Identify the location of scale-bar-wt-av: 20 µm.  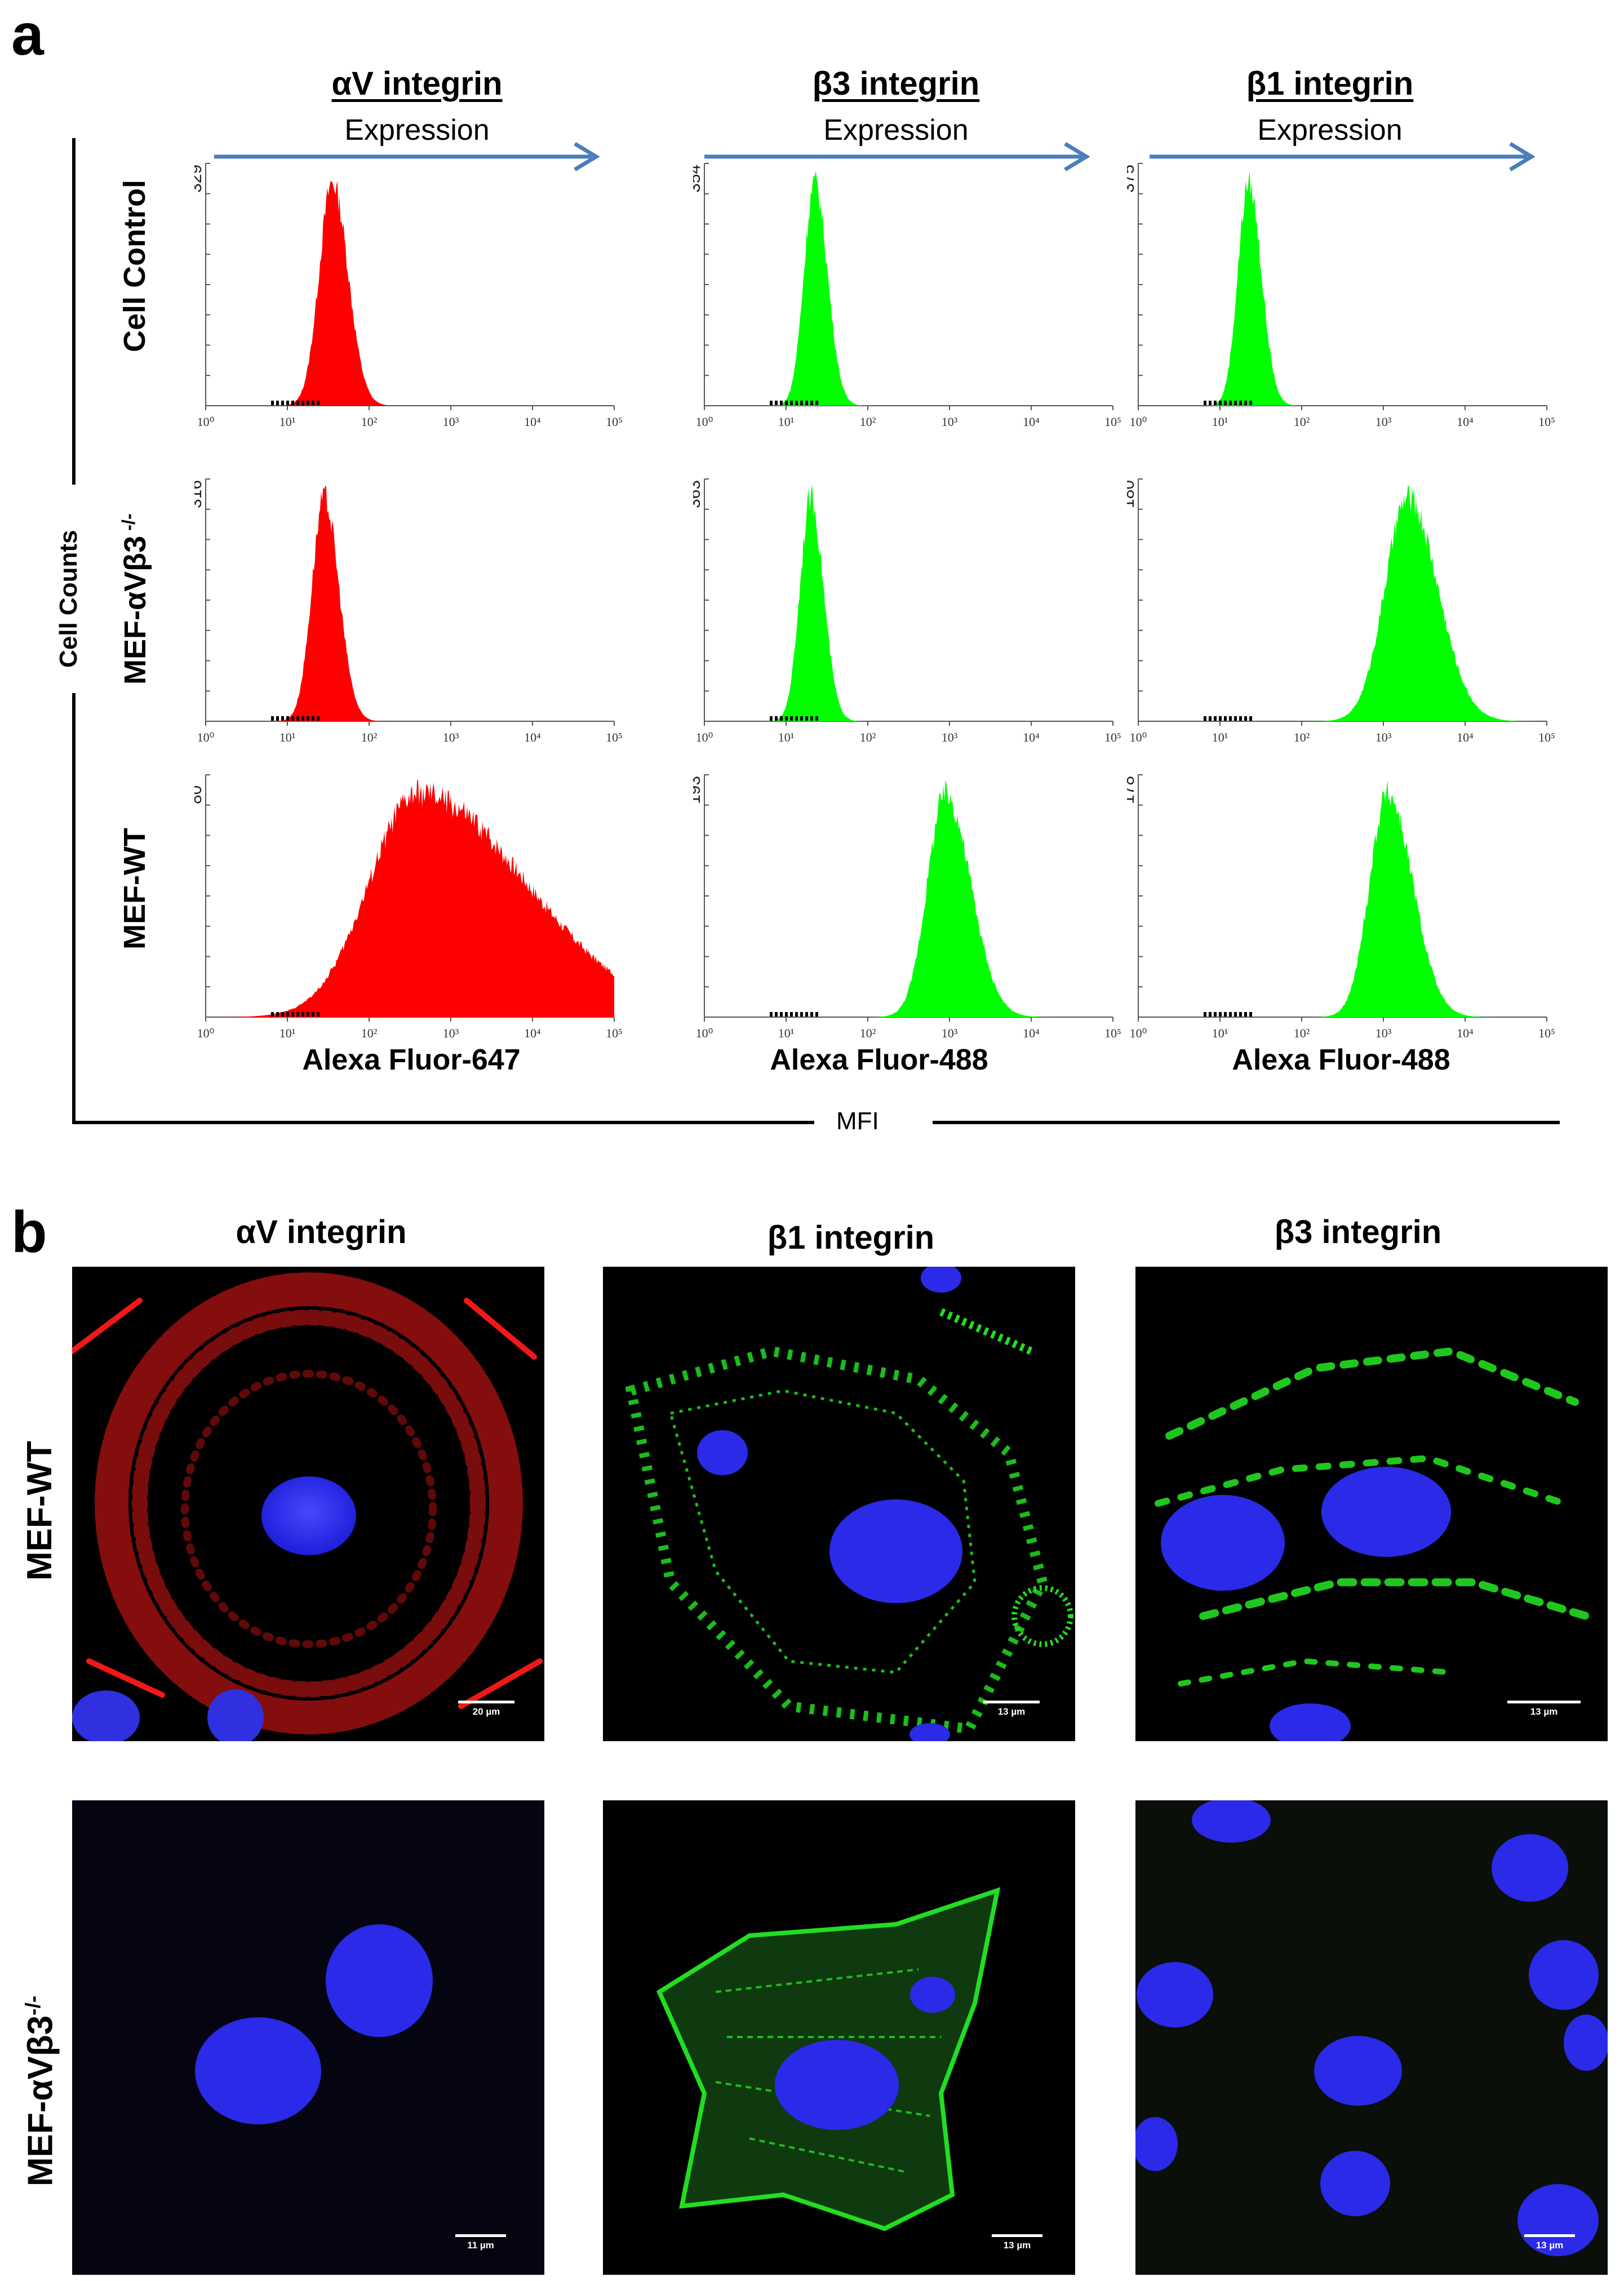
(486, 1708).